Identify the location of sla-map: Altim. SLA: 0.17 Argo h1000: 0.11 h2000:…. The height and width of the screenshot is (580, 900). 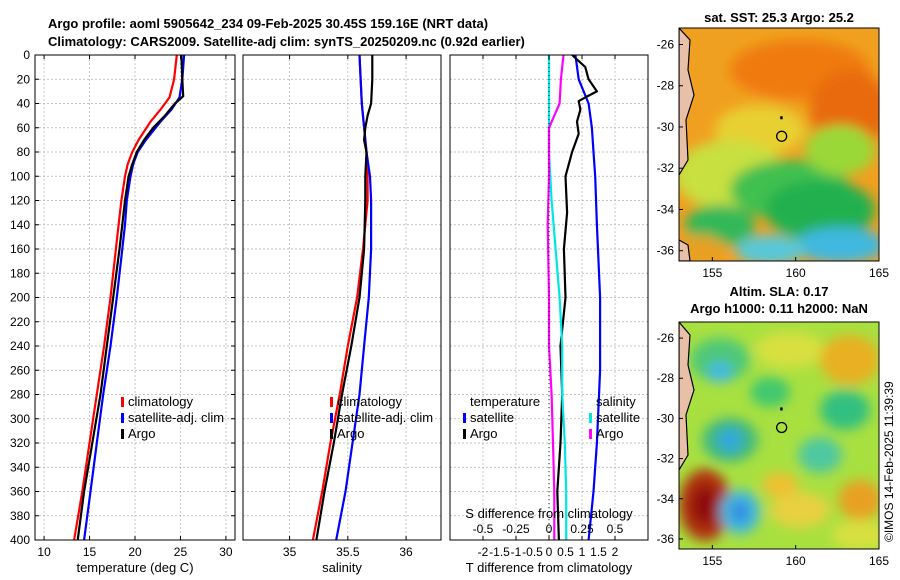
(773, 426).